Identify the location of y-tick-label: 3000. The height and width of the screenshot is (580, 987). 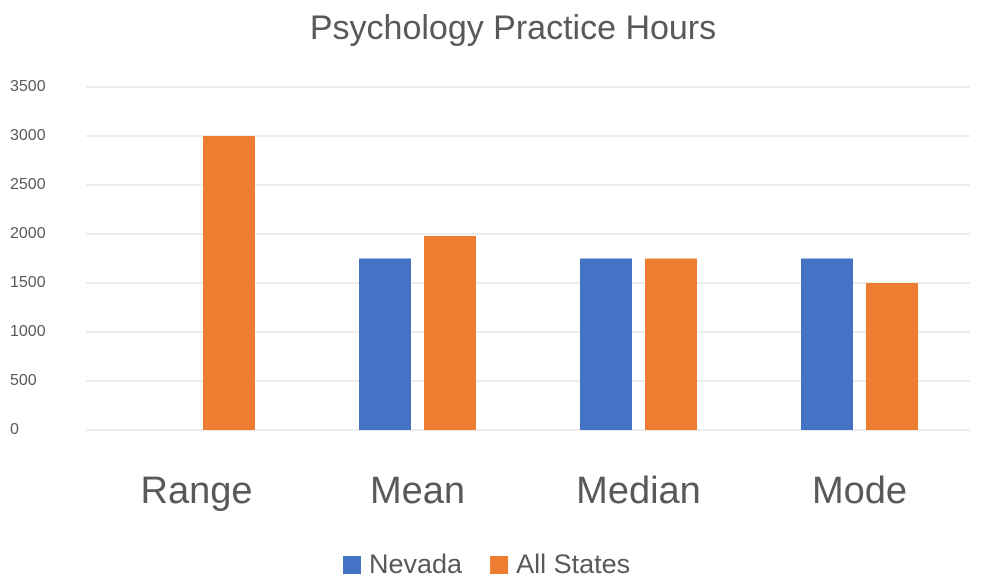
(28, 135).